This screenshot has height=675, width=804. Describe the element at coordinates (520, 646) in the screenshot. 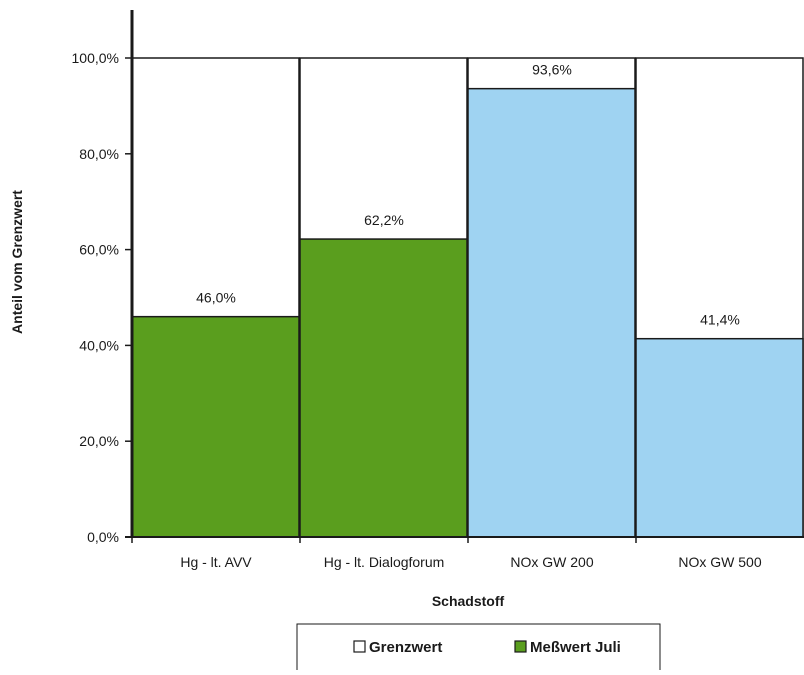

I see `legend-swatch-messwert` at that location.